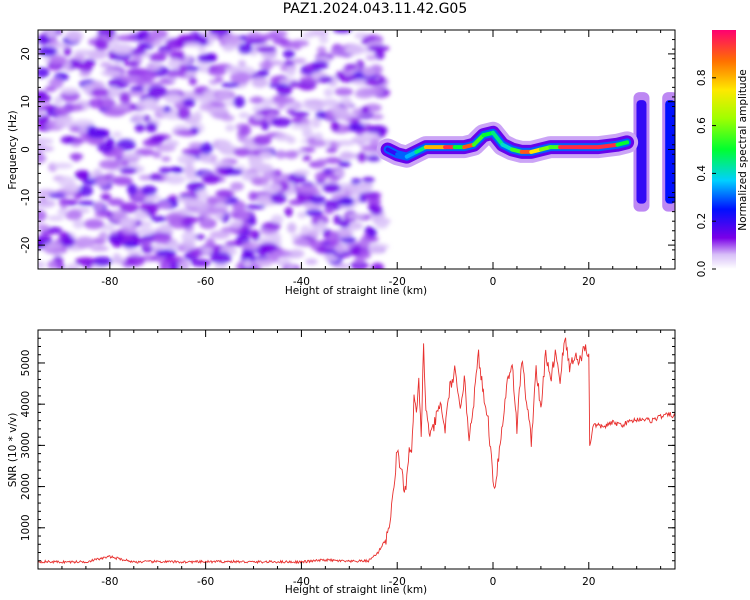 The image size is (750, 600). What do you see at coordinates (702, 125) in the screenshot?
I see `colorbar-tick-label: 0.6` at bounding box center [702, 125].